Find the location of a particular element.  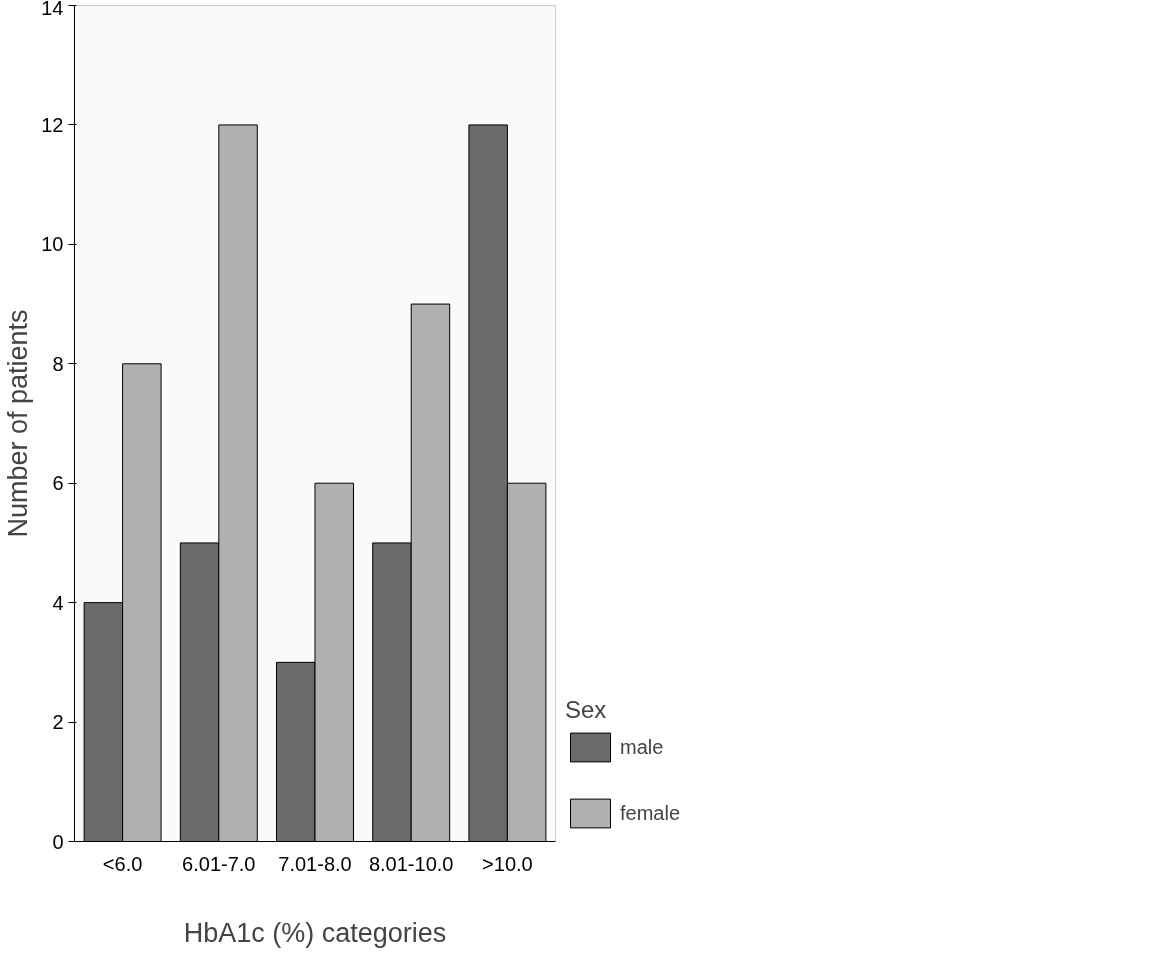

y-tick-label: 4 is located at coordinates (58, 602).